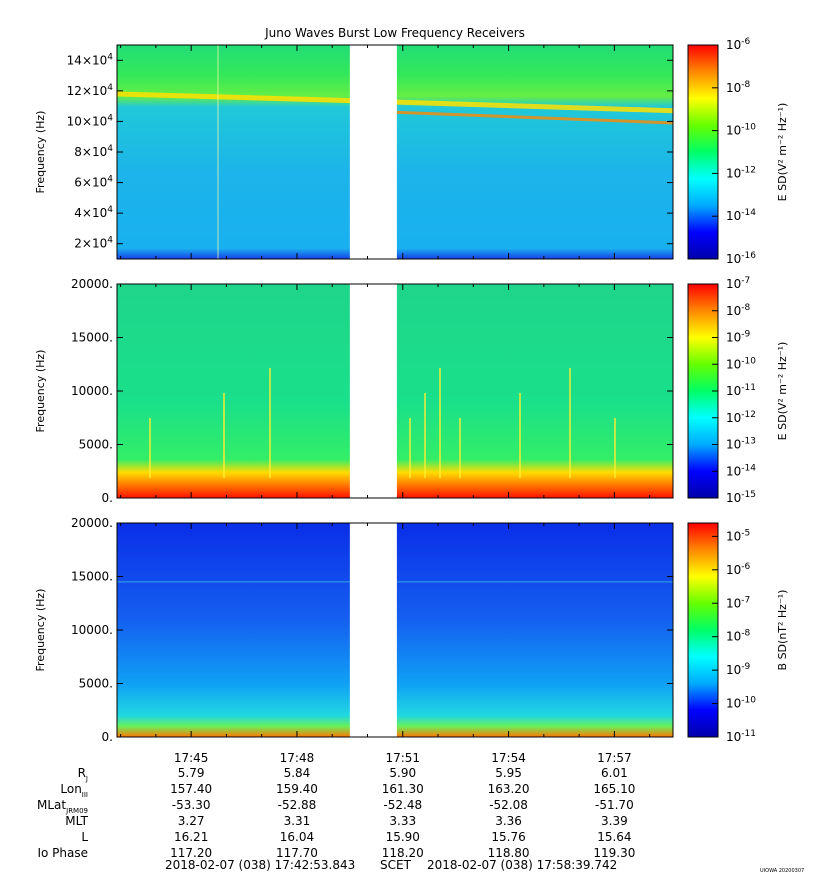 The width and height of the screenshot is (815, 880). I want to click on ephemeris-value: 118.20, so click(403, 853).